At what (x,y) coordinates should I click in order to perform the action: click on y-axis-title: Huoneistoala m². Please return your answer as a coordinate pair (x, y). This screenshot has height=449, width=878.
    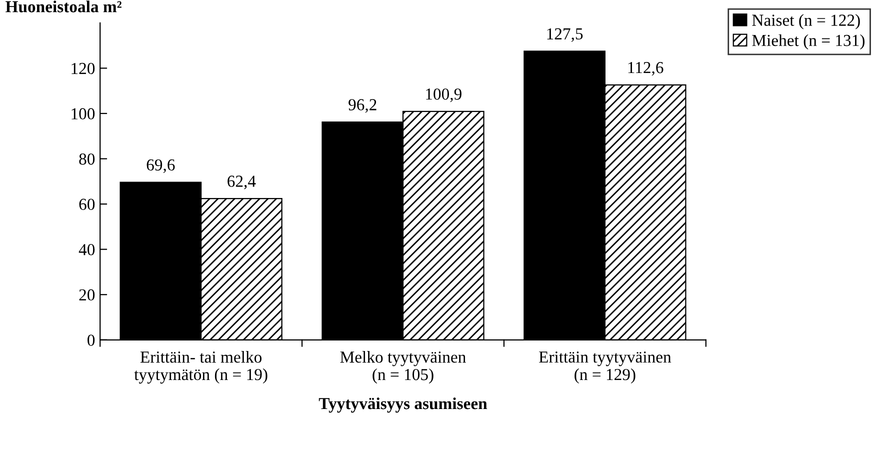
    Looking at the image, I should click on (64, 6).